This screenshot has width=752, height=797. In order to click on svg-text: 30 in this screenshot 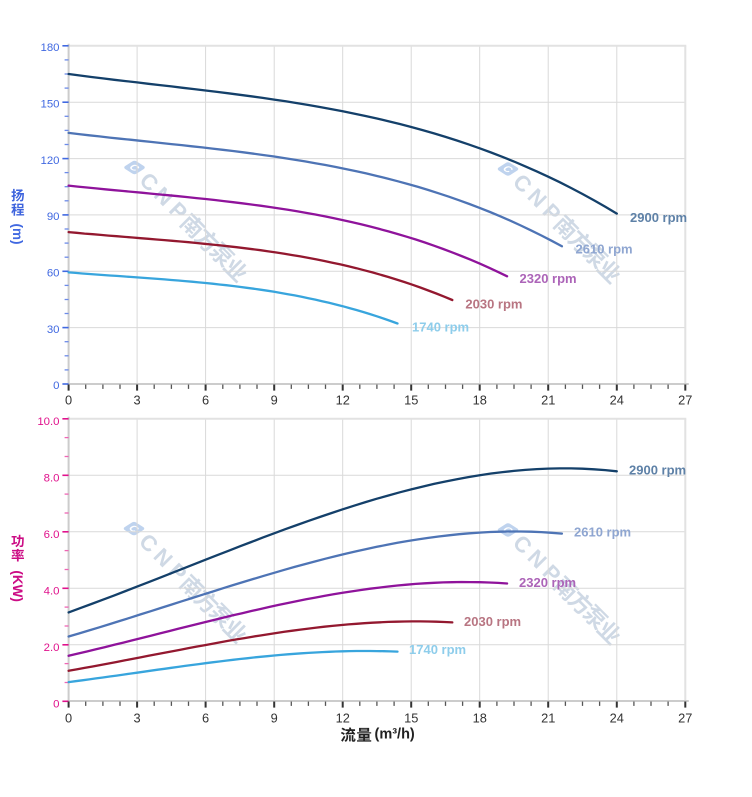, I will do `click(53, 330)`.